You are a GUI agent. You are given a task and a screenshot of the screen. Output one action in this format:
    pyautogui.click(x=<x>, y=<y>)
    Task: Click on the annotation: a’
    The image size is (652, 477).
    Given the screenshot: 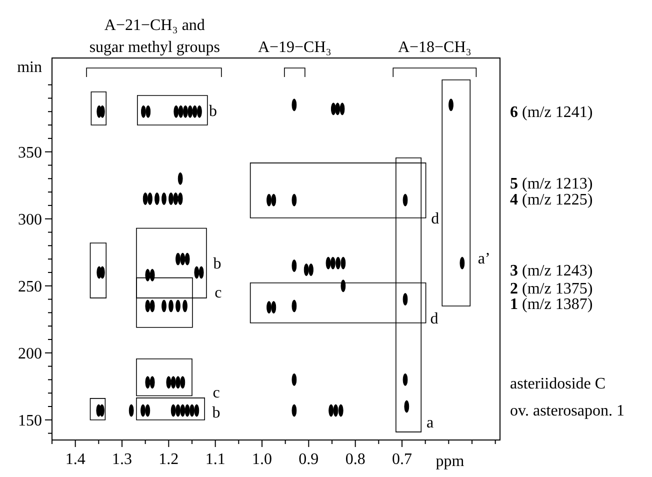 What is the action you would take?
    pyautogui.click(x=484, y=259)
    